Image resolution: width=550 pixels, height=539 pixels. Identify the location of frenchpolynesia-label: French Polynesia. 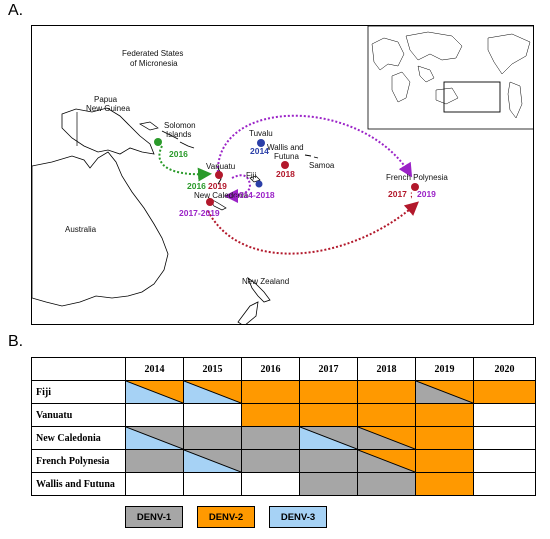
(417, 177).